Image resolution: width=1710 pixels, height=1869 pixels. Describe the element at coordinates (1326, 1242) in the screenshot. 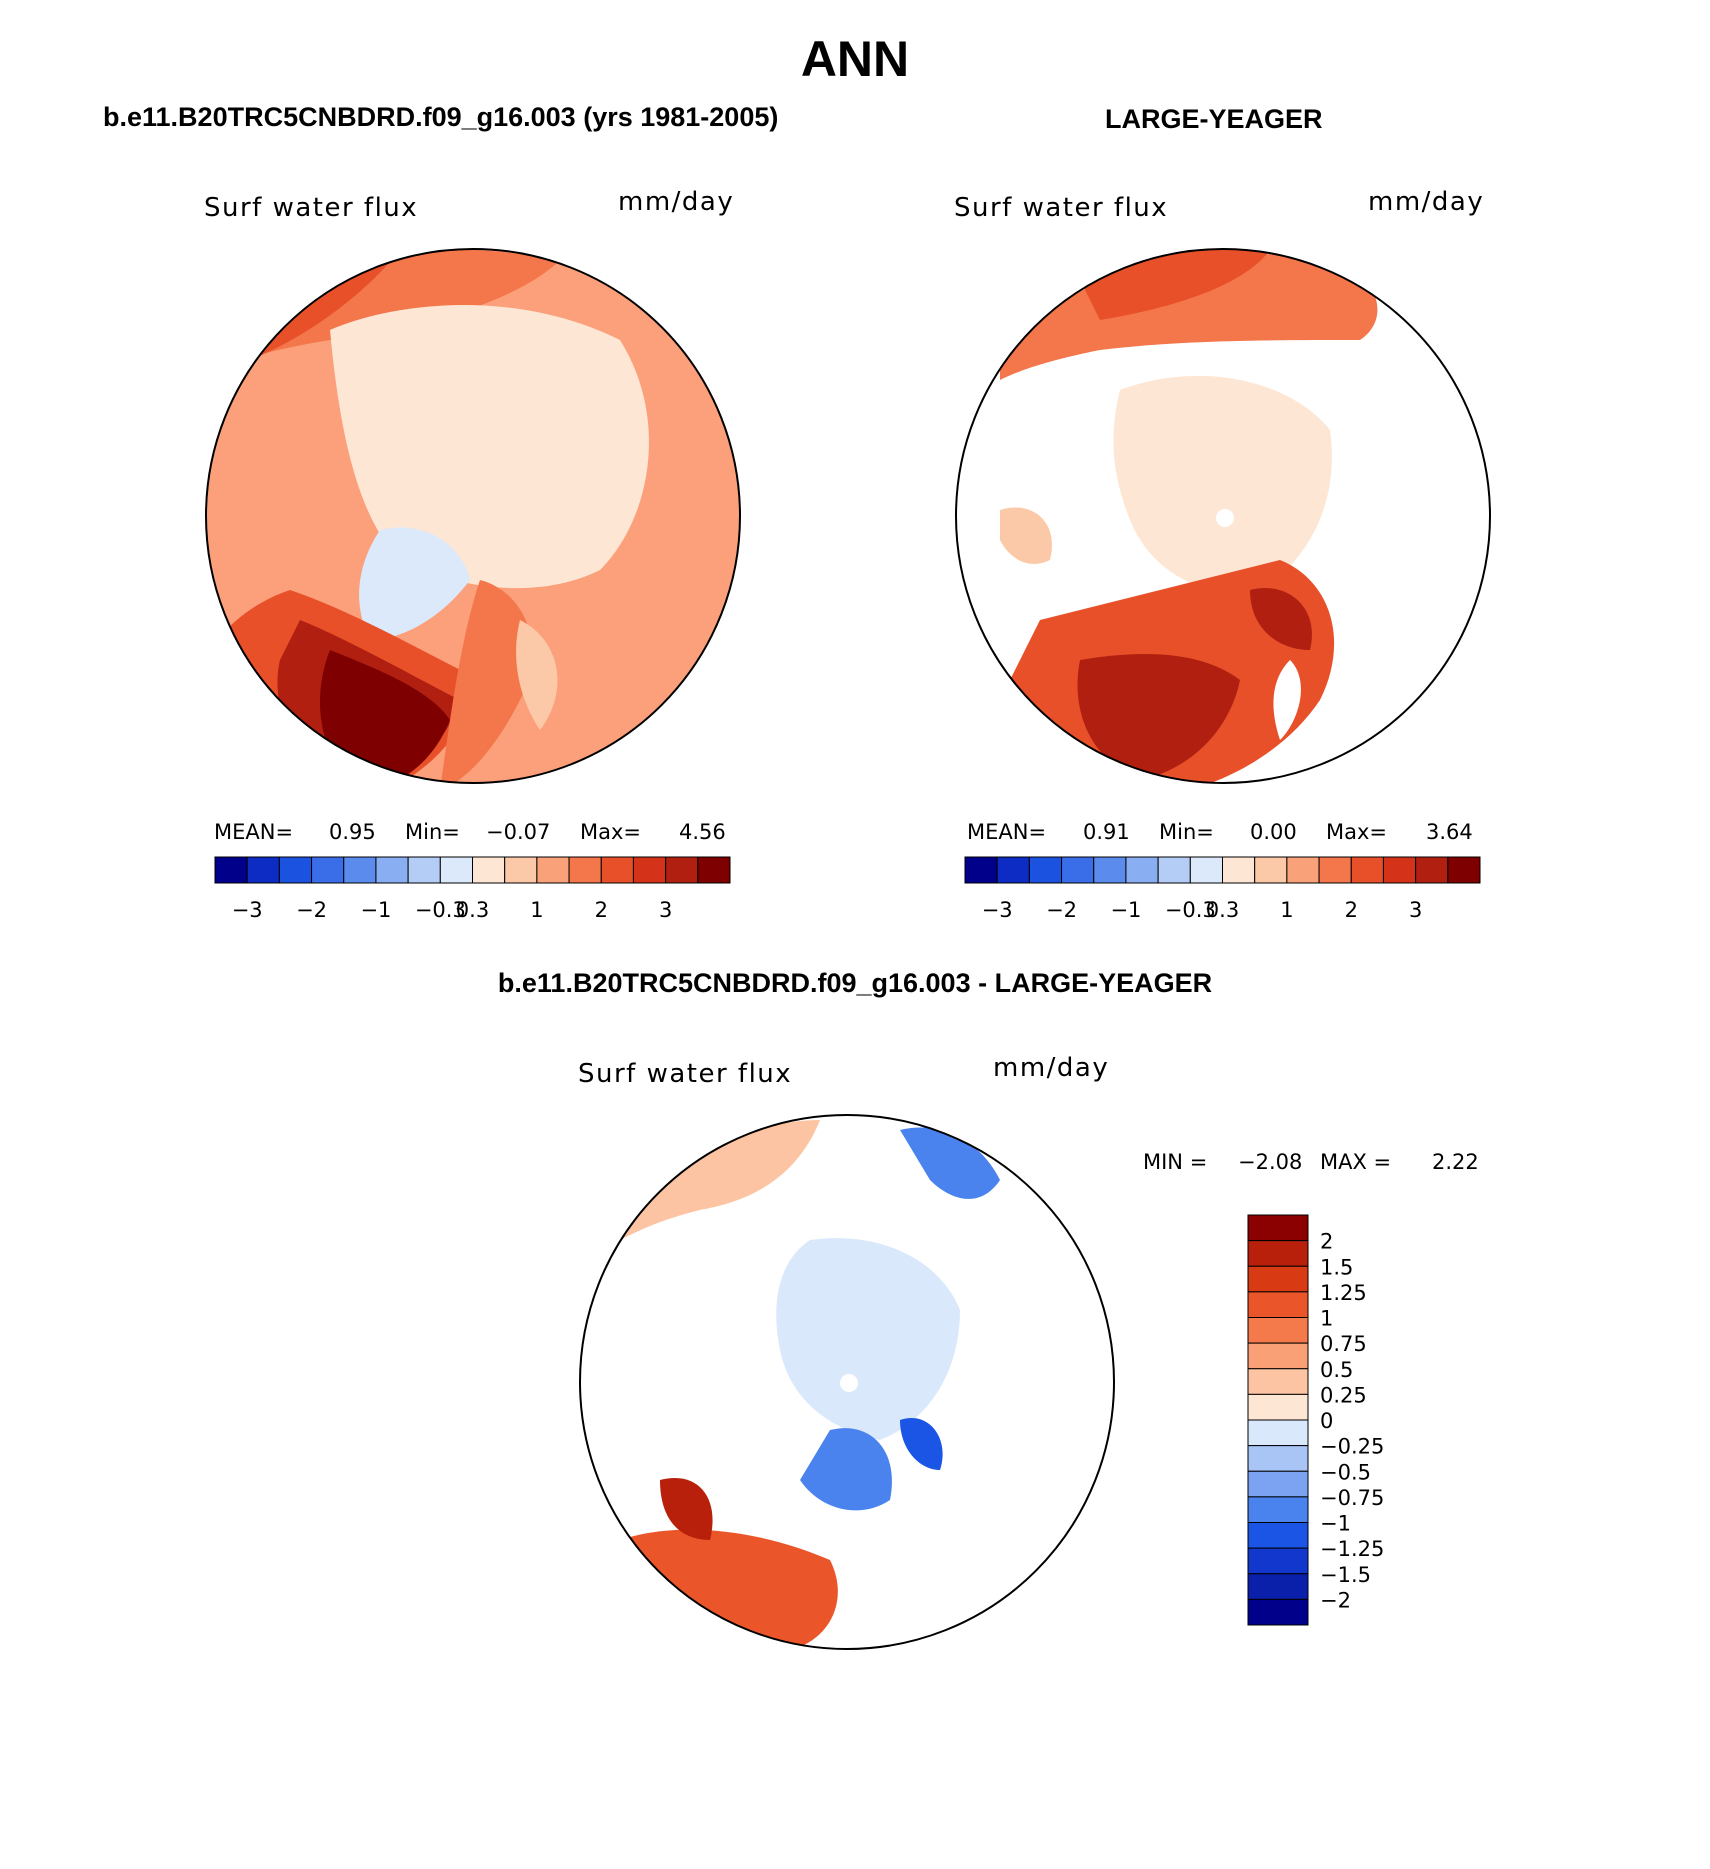

I see `panel3-colorbar-tick-label: 2` at that location.